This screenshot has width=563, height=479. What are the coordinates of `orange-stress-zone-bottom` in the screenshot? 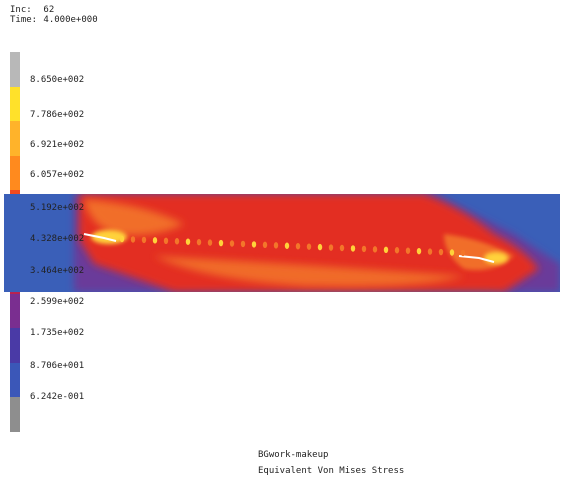 It's located at (309, 271).